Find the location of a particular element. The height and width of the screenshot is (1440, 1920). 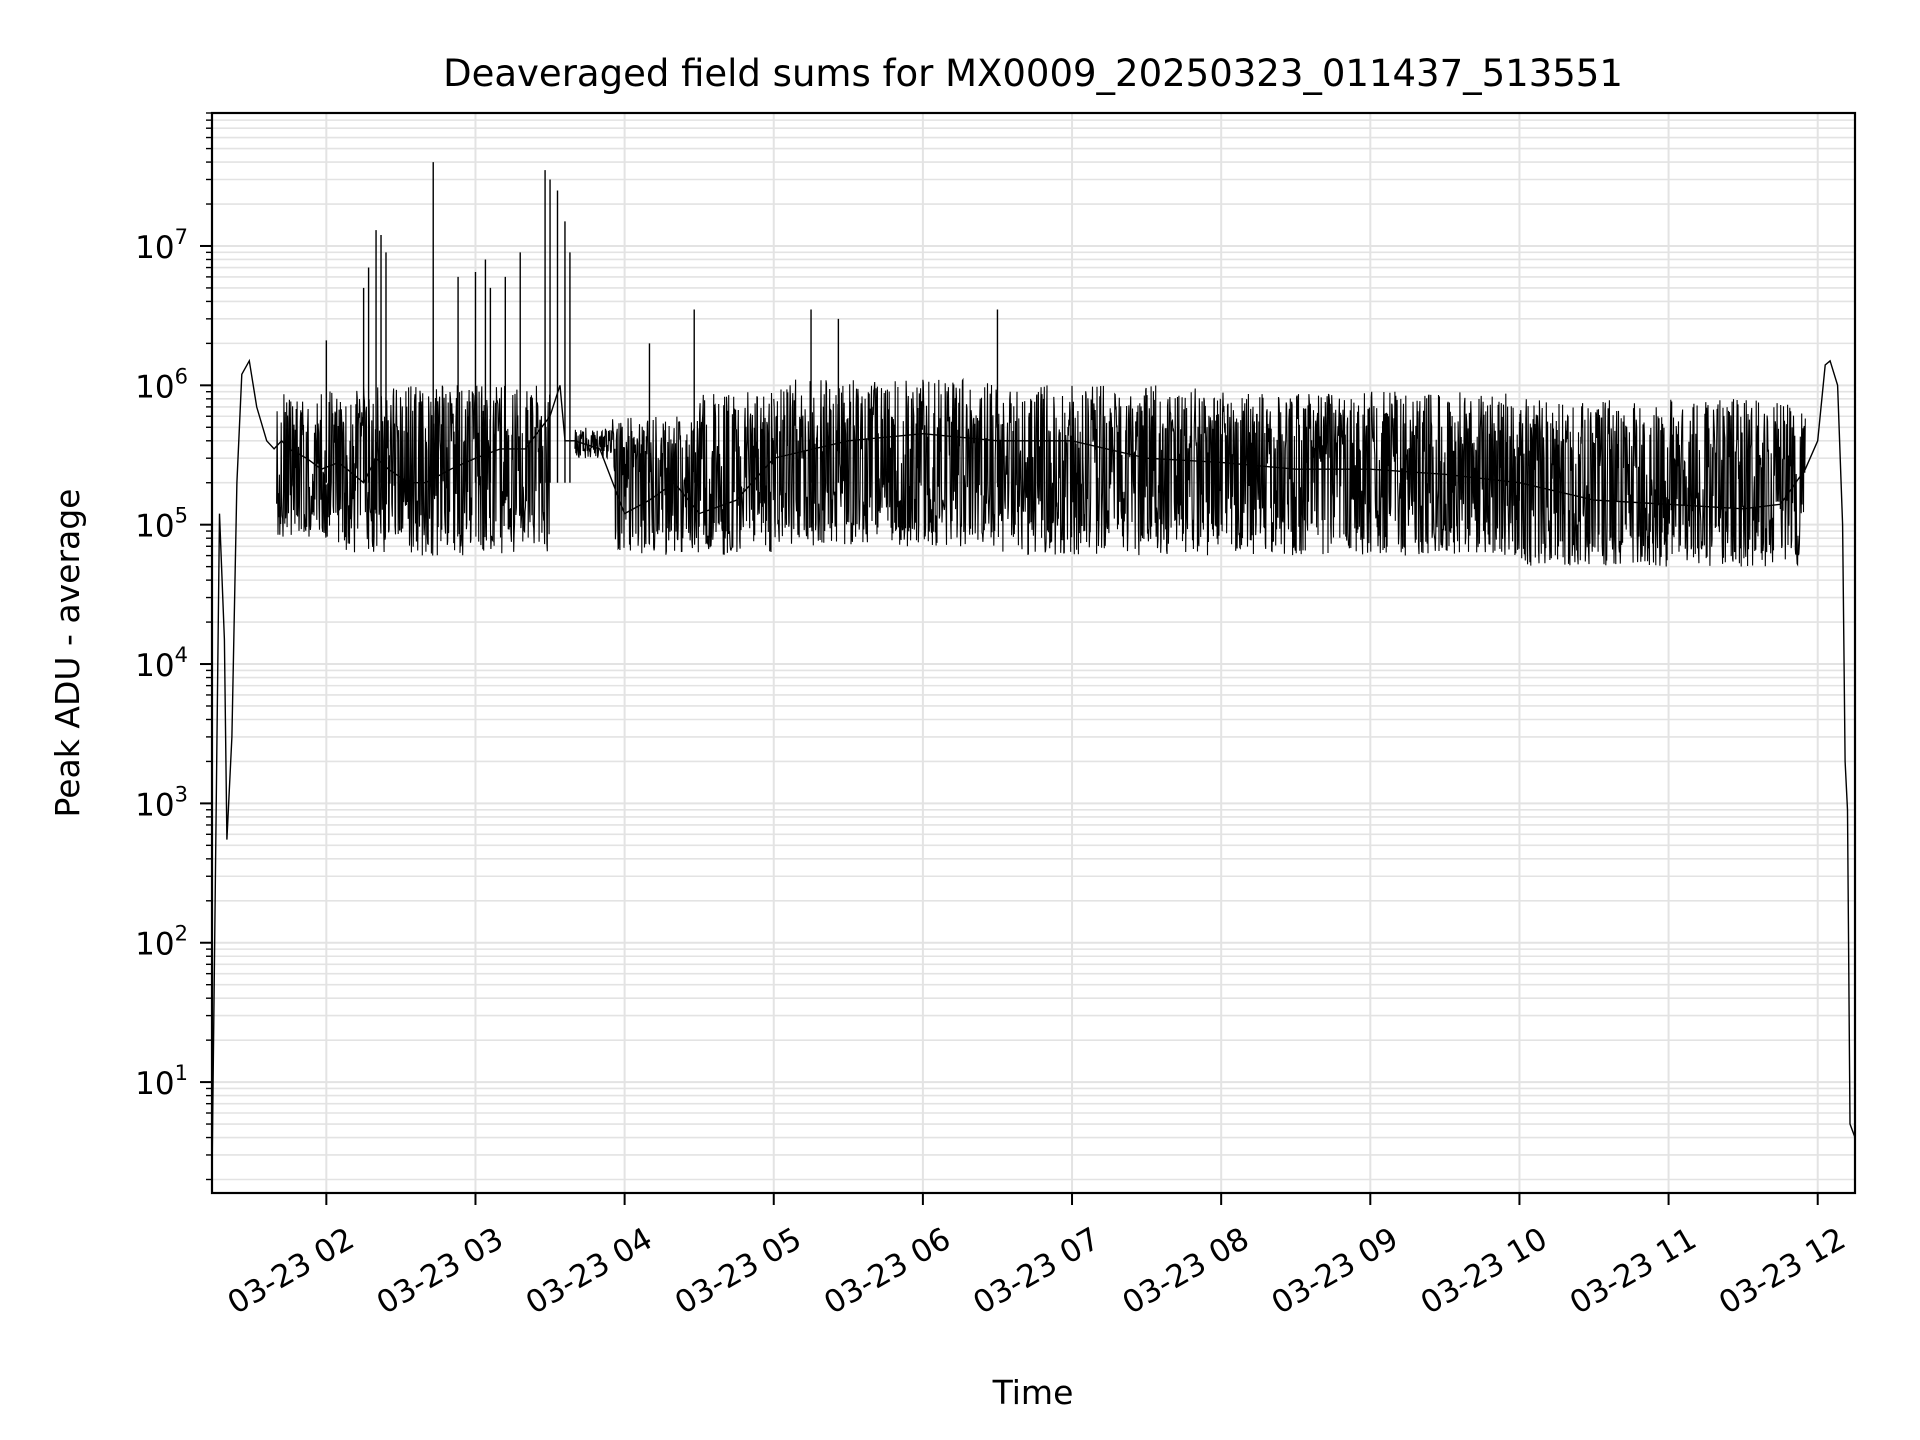

y-tick-exponent: 5 is located at coordinates (181, 516).